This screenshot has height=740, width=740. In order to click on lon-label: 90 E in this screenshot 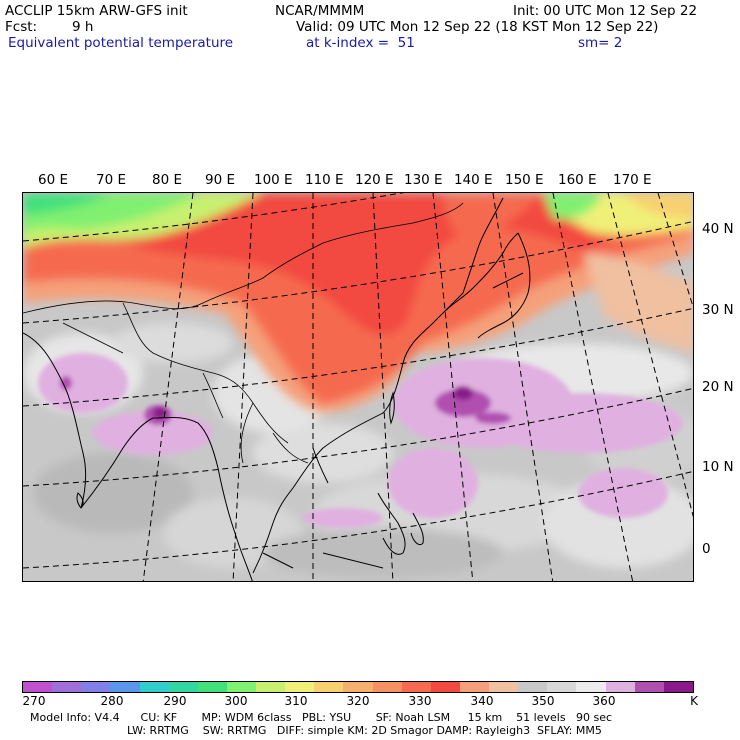, I will do `click(220, 180)`.